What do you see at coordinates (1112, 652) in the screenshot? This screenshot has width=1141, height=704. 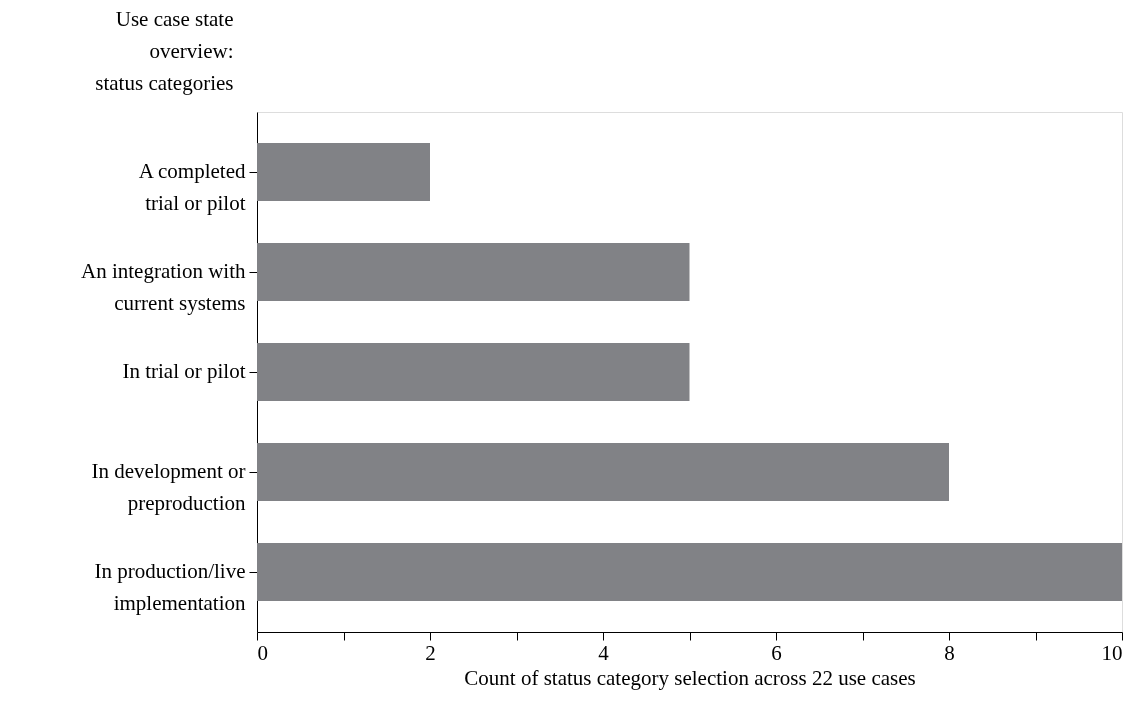 I see `x-tick-label: 10` at bounding box center [1112, 652].